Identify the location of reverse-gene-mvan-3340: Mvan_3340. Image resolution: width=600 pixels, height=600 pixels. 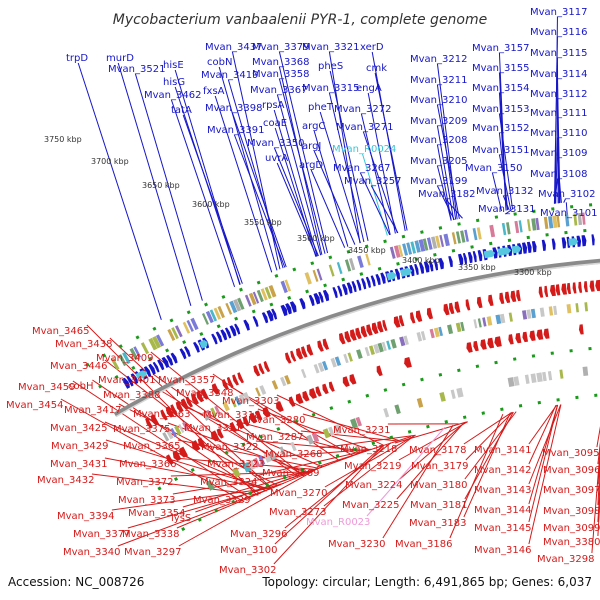
(91, 552).